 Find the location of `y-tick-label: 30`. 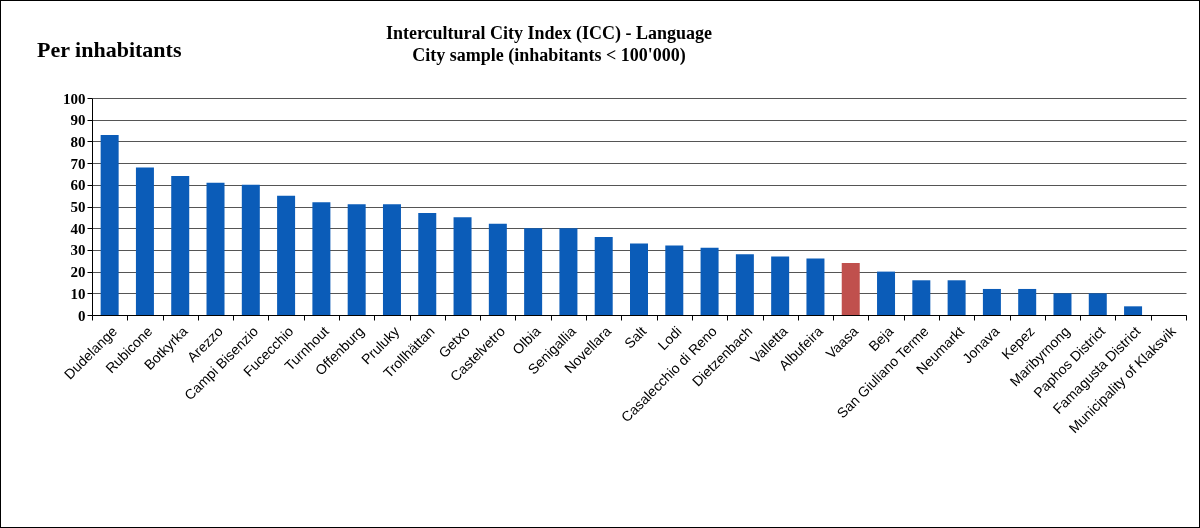

y-tick-label: 30 is located at coordinates (78, 250).